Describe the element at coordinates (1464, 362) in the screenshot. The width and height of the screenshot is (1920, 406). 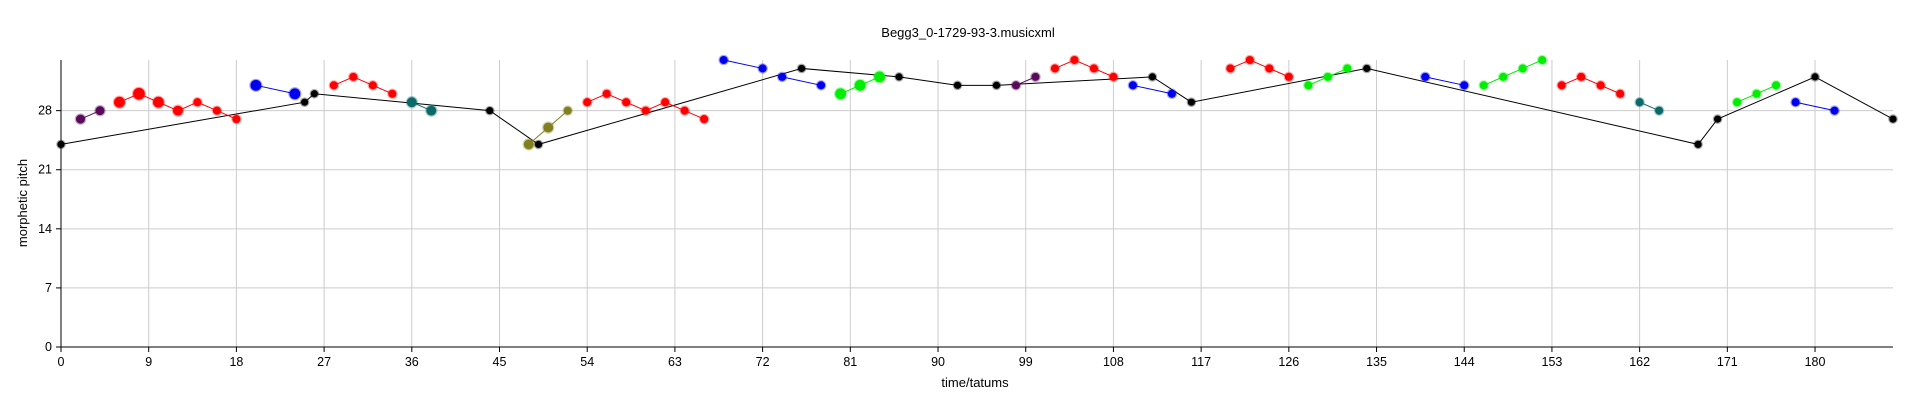
I see `x-tick-label: 144` at that location.